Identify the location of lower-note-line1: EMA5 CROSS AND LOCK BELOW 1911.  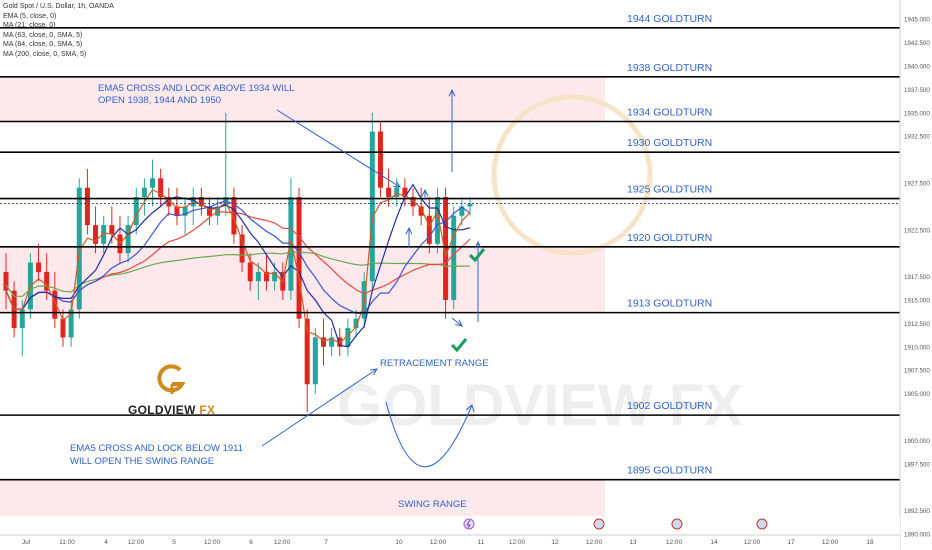
(156, 448).